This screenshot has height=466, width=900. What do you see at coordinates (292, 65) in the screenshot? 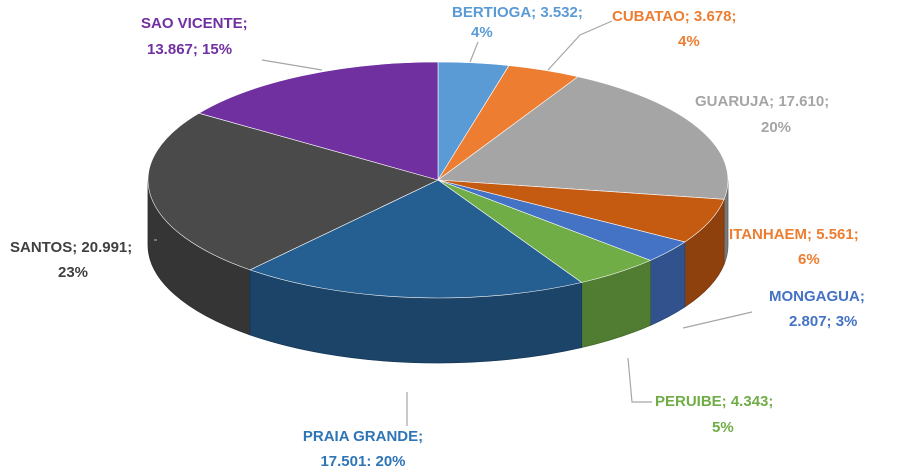
I see `leader-line-sao-vicente` at bounding box center [292, 65].